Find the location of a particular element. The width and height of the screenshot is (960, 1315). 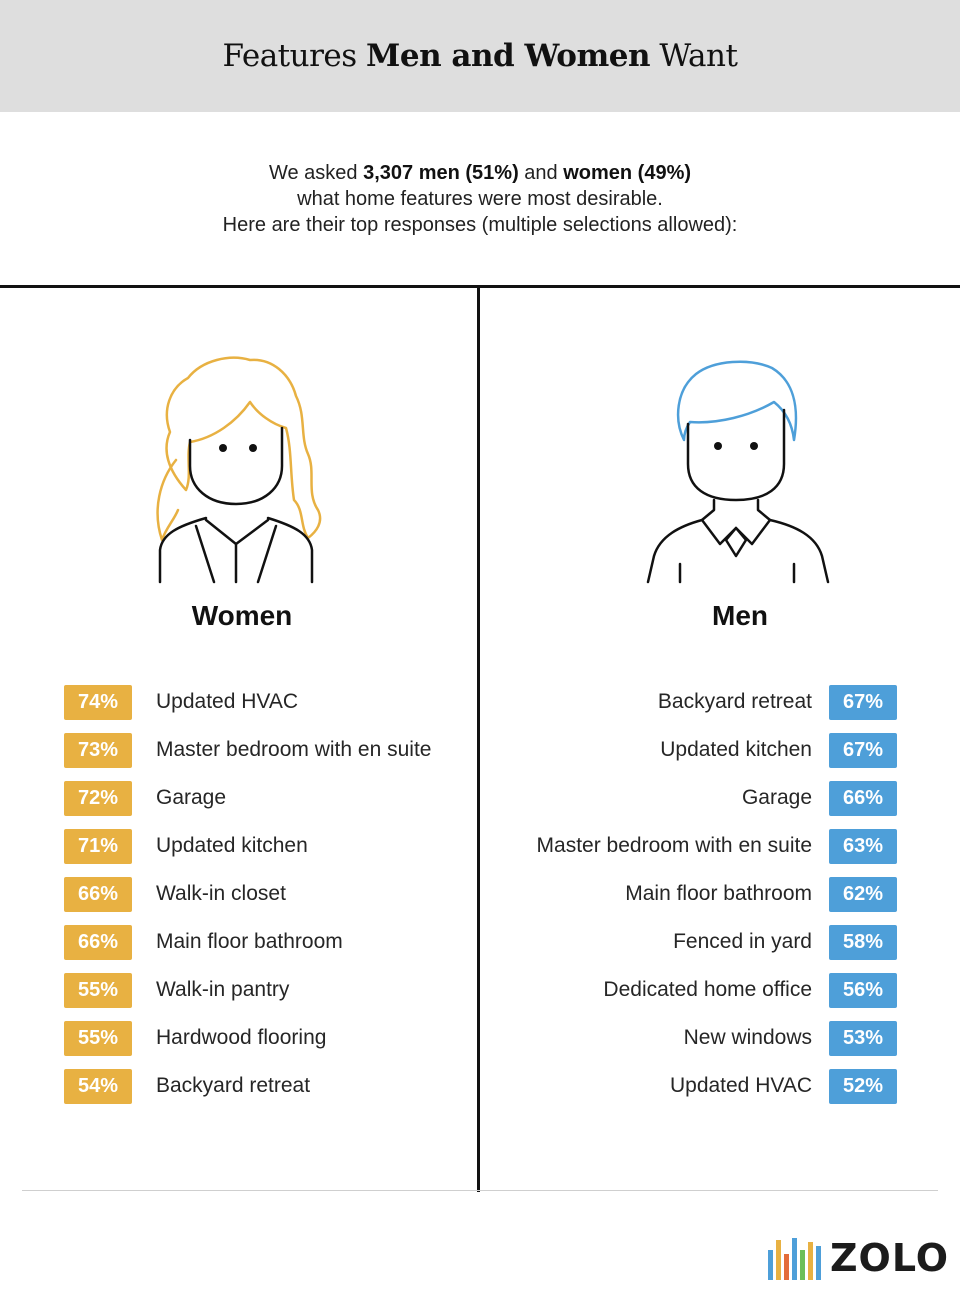

men-heading: Men is located at coordinates (740, 615).